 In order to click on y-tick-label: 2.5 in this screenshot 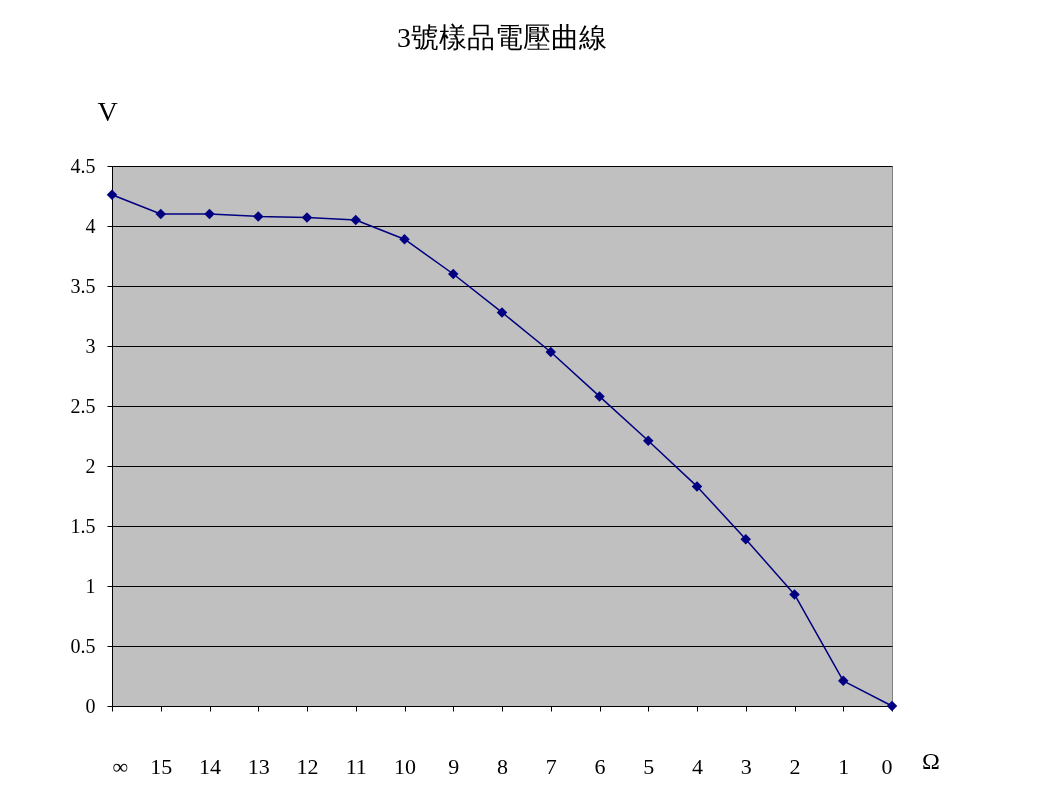, I will do `click(83, 405)`.